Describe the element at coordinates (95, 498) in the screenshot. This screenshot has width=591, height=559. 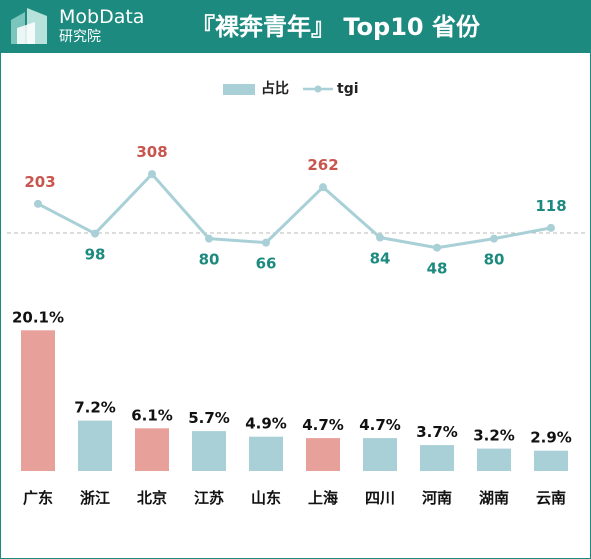
I see `category-label-2: 浙江` at that location.